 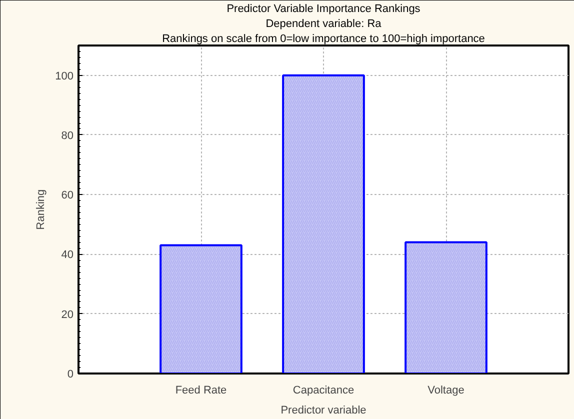 What do you see at coordinates (67, 255) in the screenshot?
I see `y-tick-label: 40` at bounding box center [67, 255].